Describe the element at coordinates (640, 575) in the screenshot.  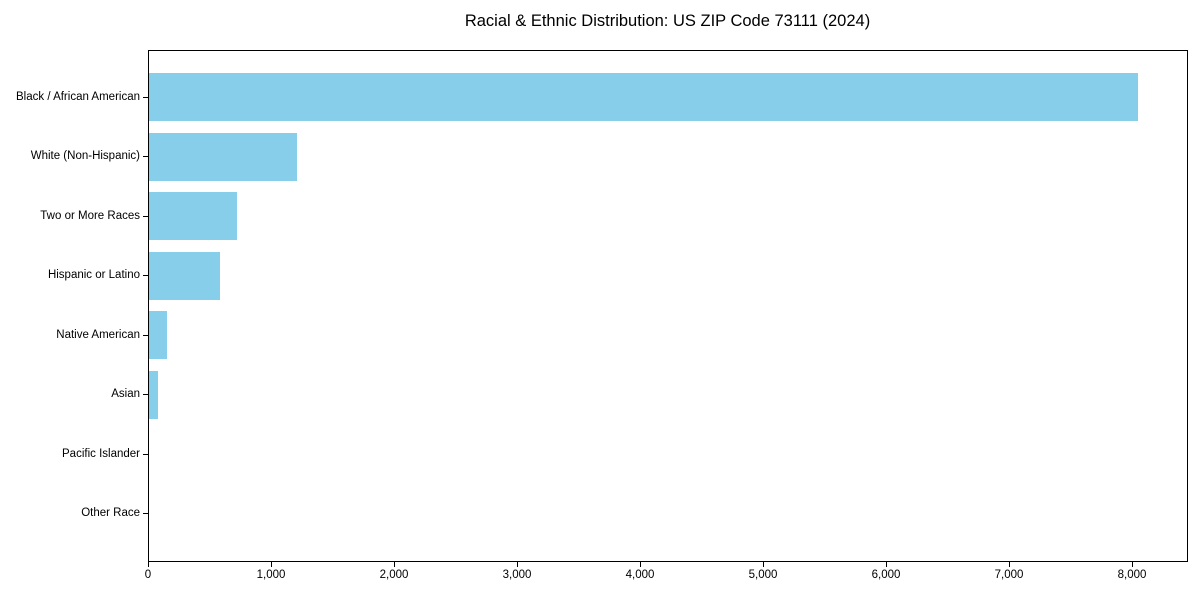
I see `x-tick-label-4000: 4,000` at that location.